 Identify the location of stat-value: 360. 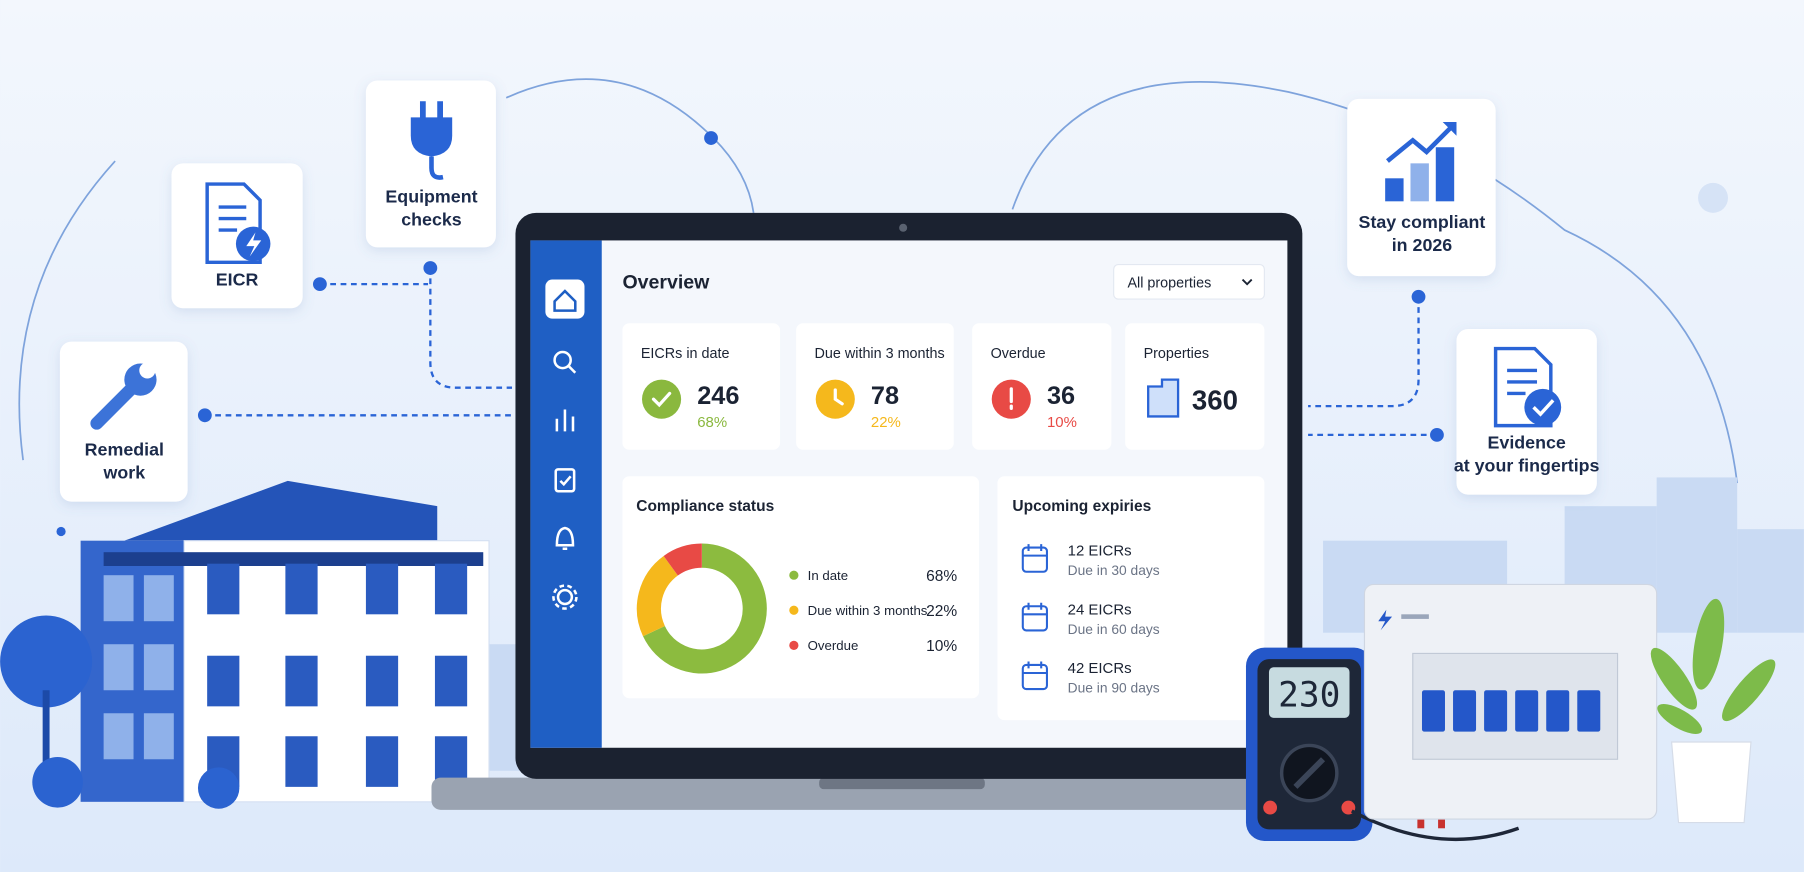
(1215, 400).